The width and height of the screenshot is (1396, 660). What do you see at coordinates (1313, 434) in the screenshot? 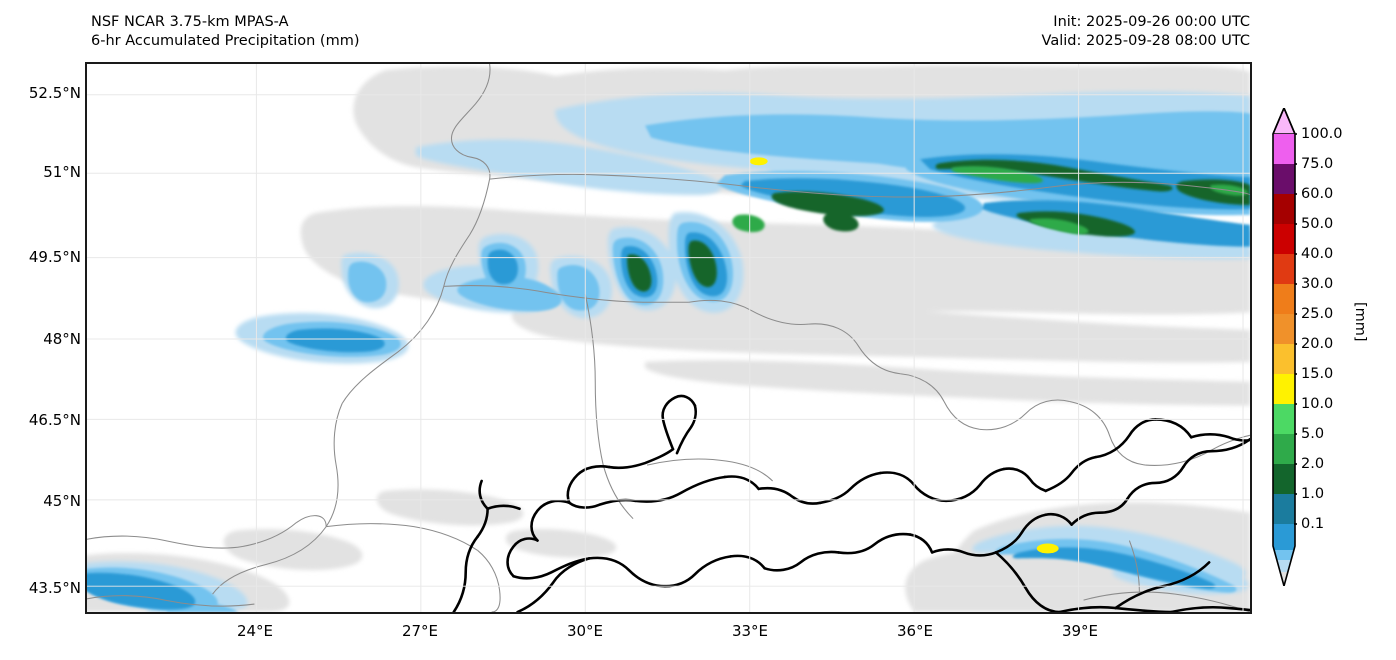
I see `colorbar-tick-label: 5.0` at bounding box center [1313, 434].